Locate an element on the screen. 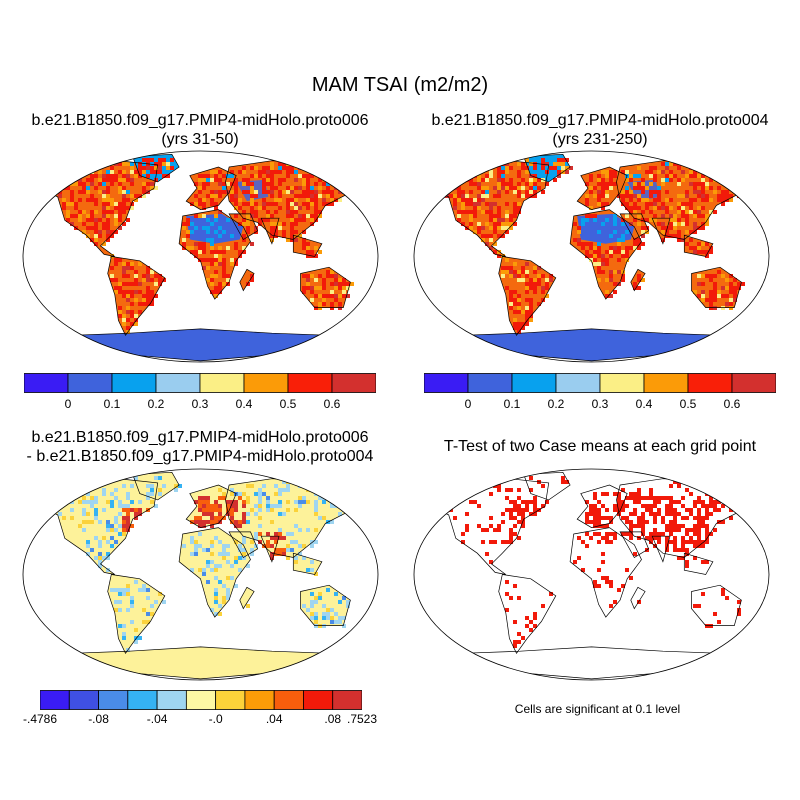 This screenshot has width=800, height=800. colorbar-tick-label: -.08 is located at coordinates (98, 719).